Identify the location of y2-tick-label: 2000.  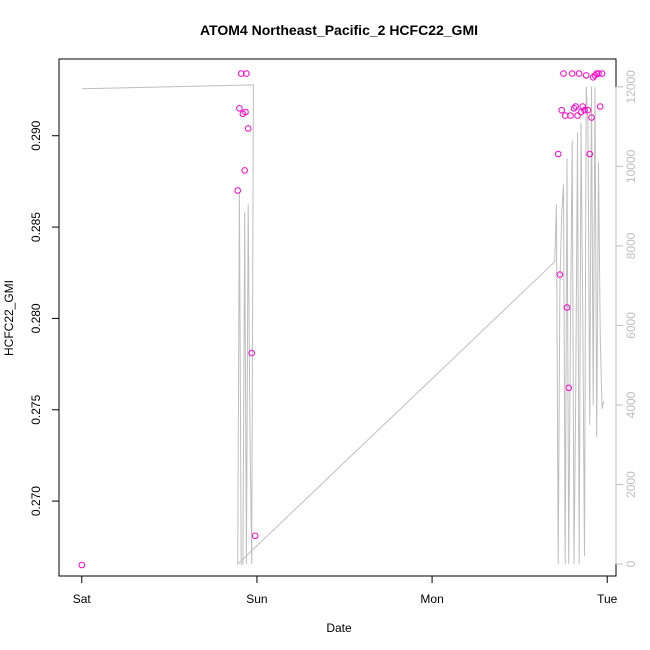
(631, 484).